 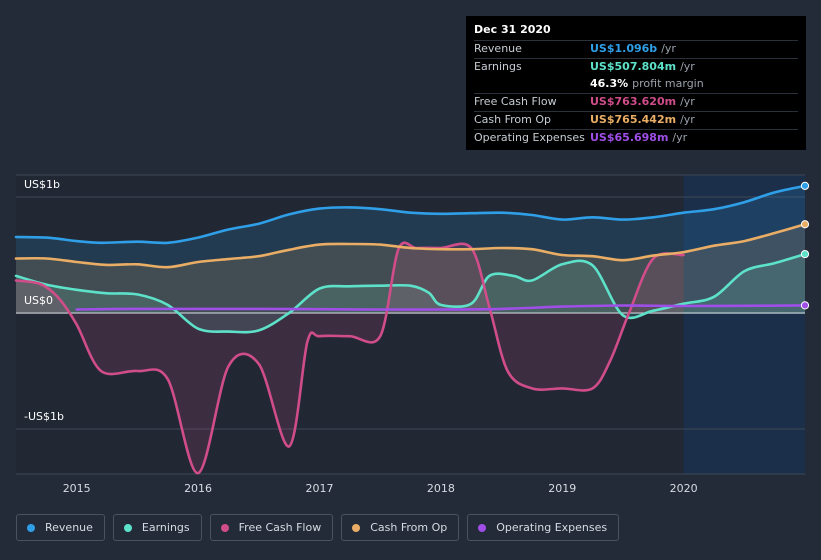 I want to click on tooltip-row-label: Free Cash Flow, so click(x=515, y=101).